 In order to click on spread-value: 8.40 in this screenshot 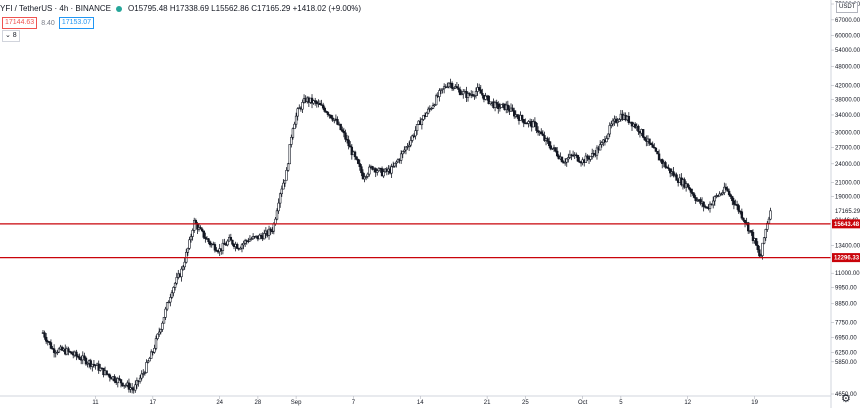, I will do `click(48, 23)`.